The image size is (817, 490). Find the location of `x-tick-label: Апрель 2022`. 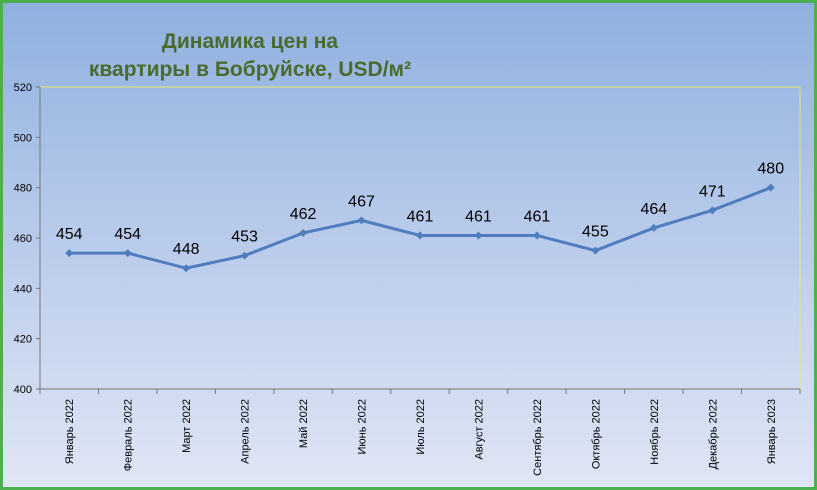

x-tick-label: Апрель 2022 is located at coordinates (246, 431).